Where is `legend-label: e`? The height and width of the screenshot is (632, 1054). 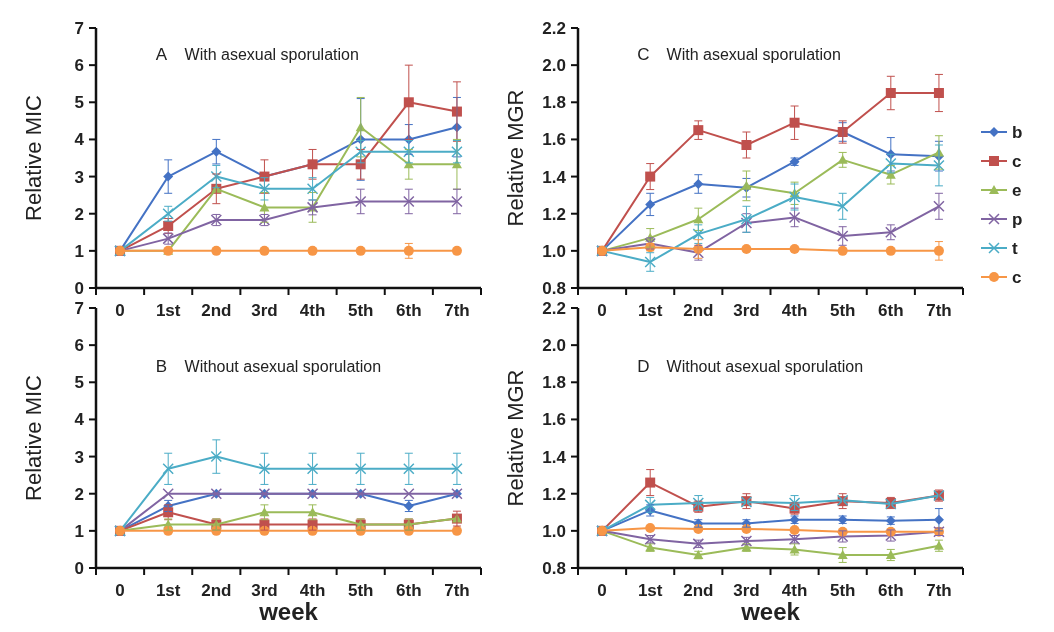 legend-label: e is located at coordinates (1017, 190).